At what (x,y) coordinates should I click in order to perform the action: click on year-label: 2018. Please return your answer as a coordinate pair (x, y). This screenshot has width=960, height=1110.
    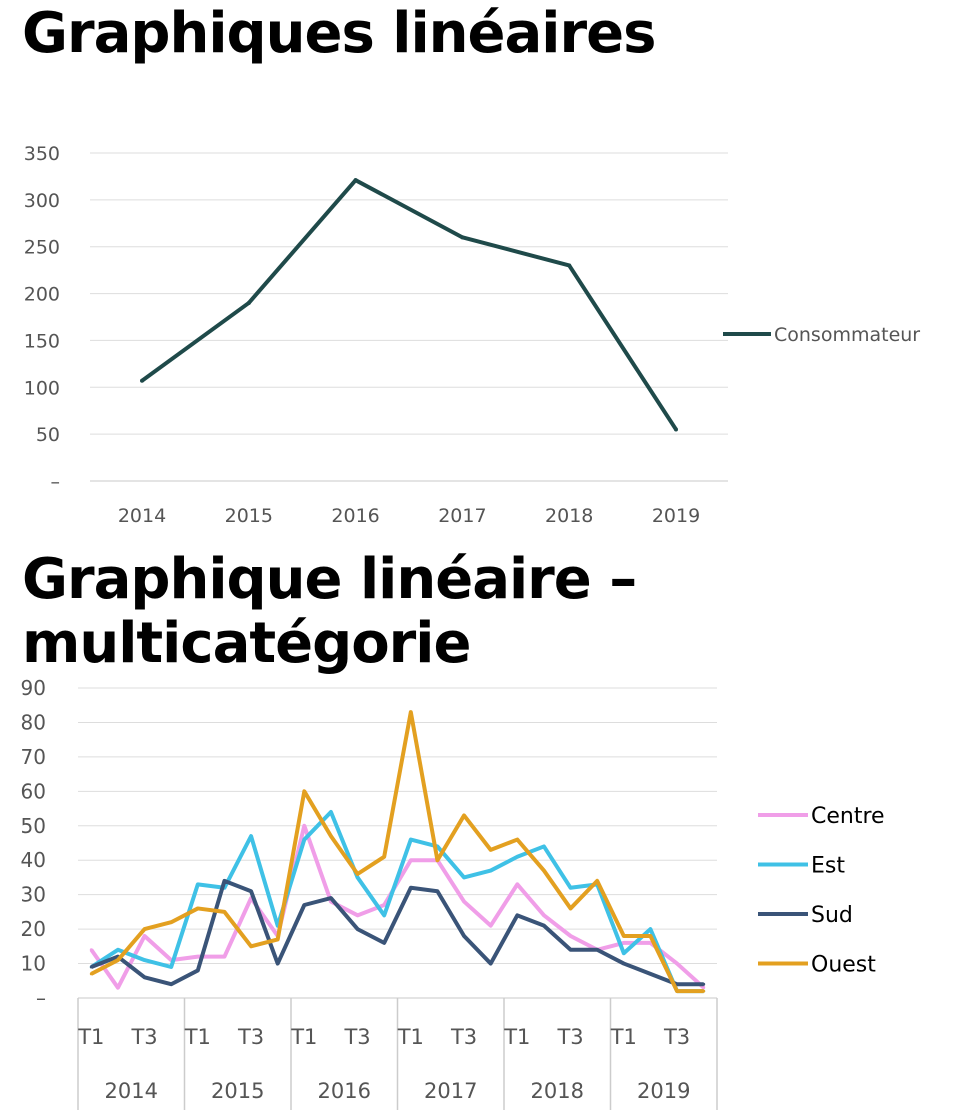
    Looking at the image, I should click on (557, 1091).